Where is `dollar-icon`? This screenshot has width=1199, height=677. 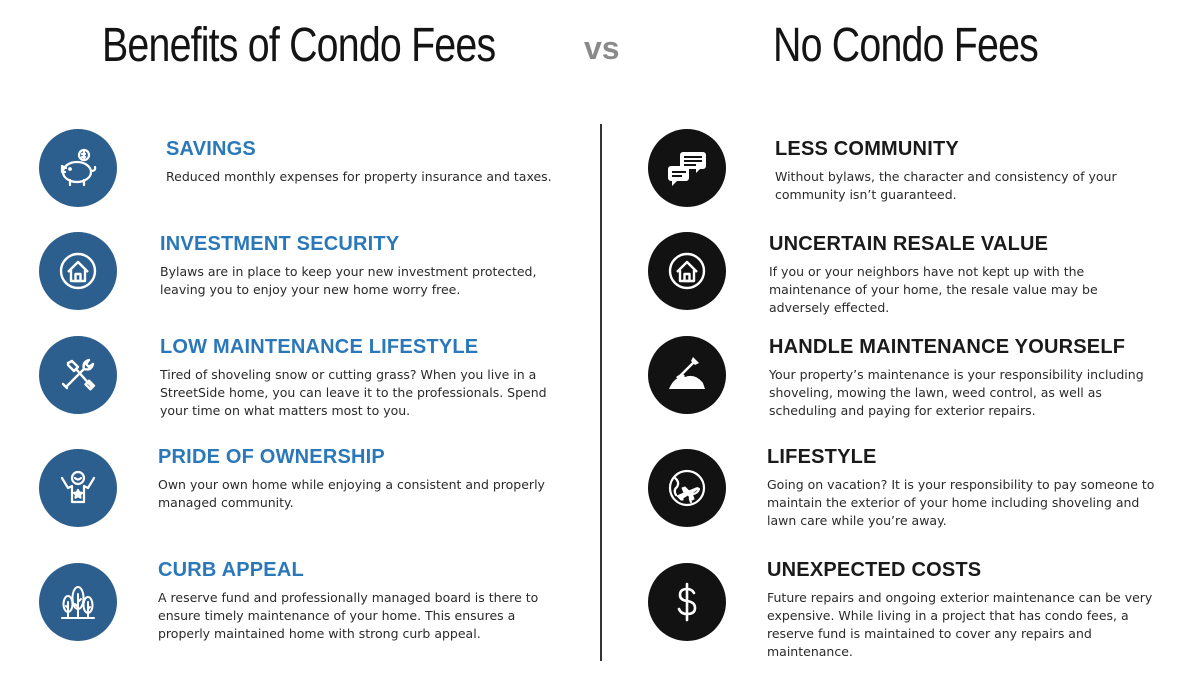 dollar-icon is located at coordinates (687, 602).